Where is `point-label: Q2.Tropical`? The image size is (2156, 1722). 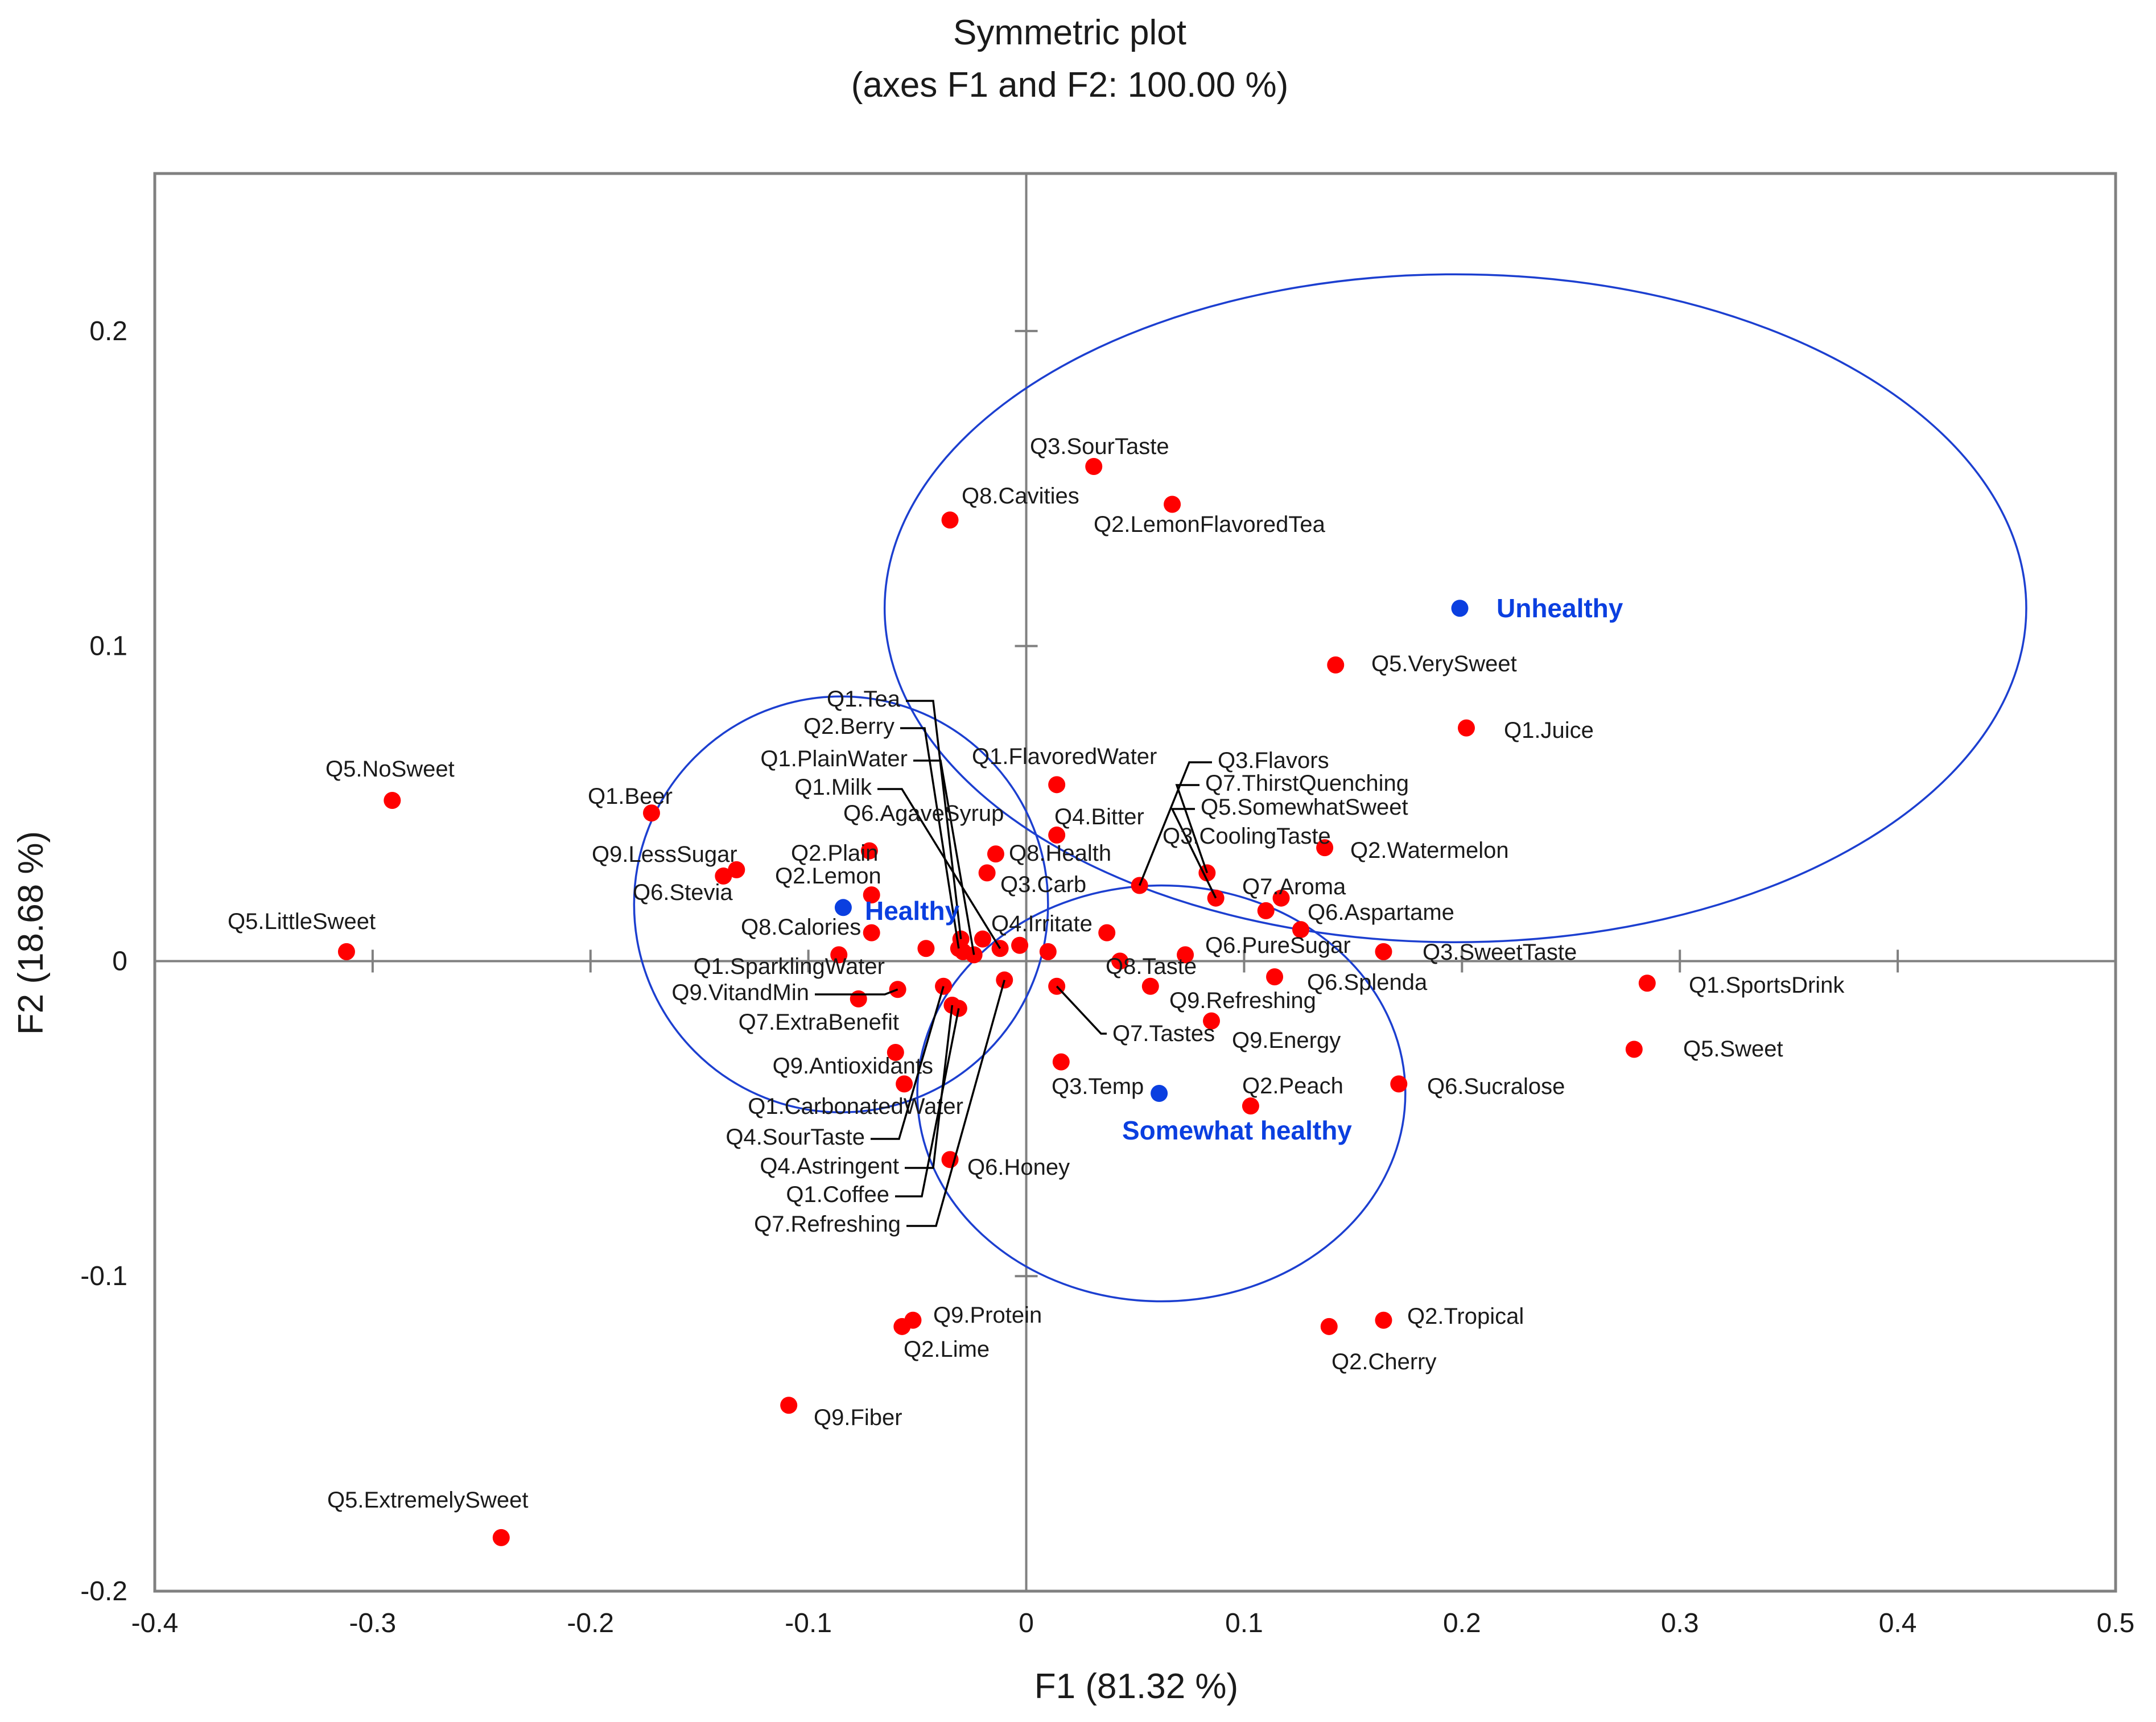 point-label: Q2.Tropical is located at coordinates (1465, 1316).